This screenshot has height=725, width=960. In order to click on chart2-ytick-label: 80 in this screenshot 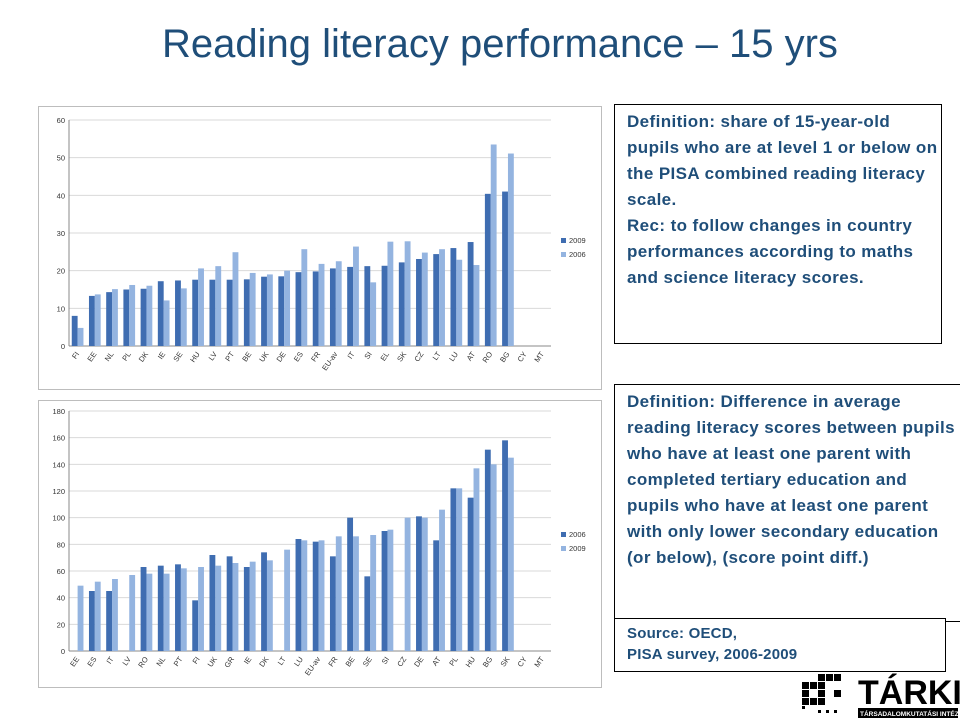, I will do `click(61, 544)`.